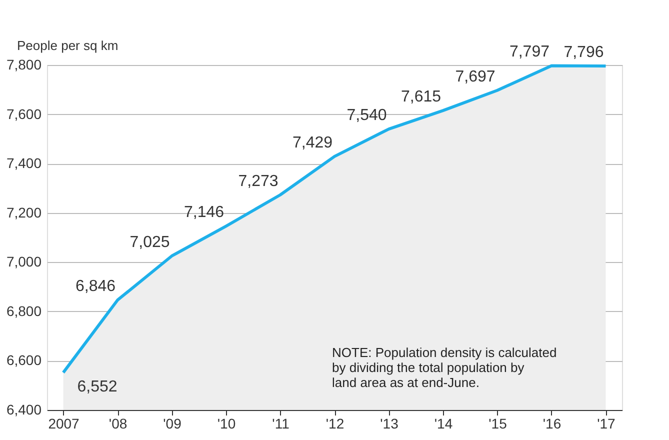  What do you see at coordinates (24, 64) in the screenshot?
I see `y-tick-label: 7,800` at bounding box center [24, 64].